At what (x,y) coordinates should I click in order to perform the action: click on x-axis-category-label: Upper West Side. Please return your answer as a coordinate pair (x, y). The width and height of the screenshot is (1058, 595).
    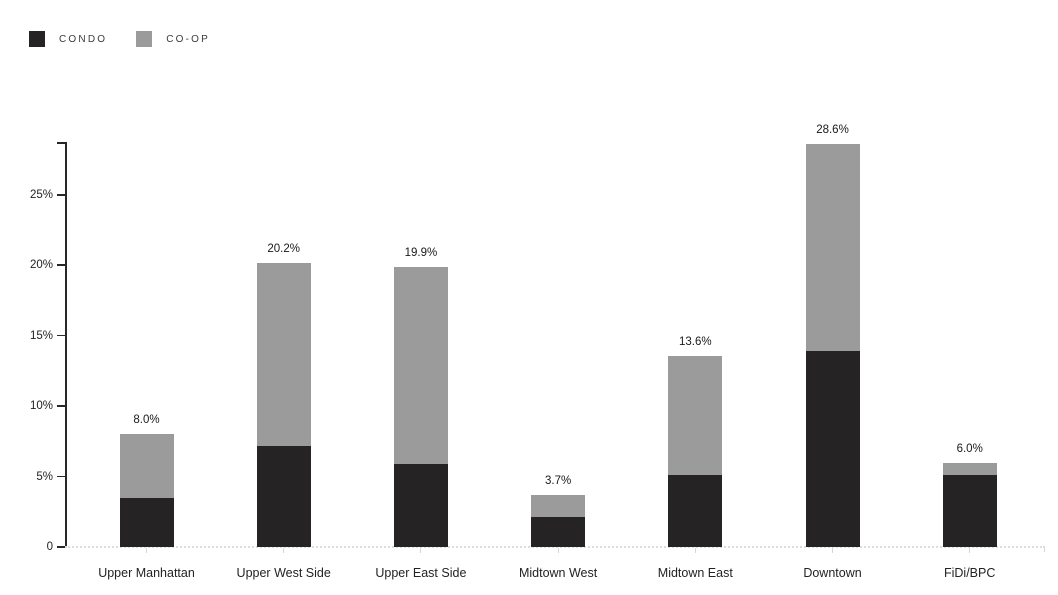
    Looking at the image, I should click on (283, 573).